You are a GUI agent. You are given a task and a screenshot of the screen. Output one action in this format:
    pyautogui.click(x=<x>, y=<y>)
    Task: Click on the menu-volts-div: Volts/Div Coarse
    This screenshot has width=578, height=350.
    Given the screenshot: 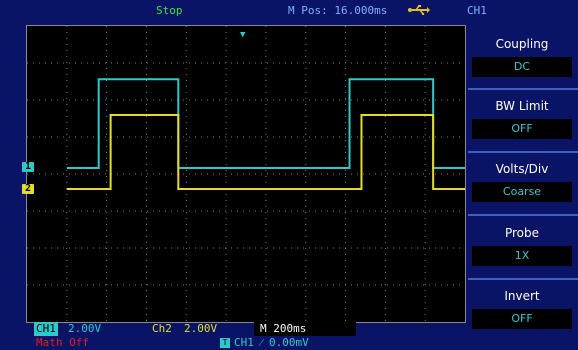 What is the action you would take?
    pyautogui.click(x=522, y=180)
    